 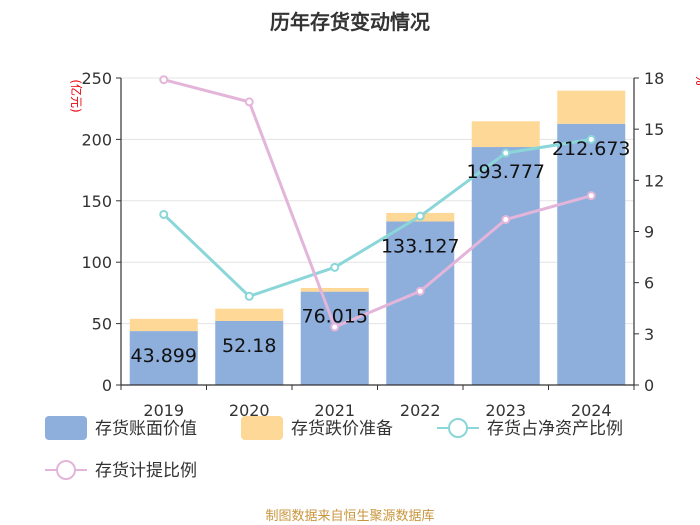 What do you see at coordinates (591, 410) in the screenshot?
I see `x-axis-tick-label-2024: 2024` at bounding box center [591, 410].